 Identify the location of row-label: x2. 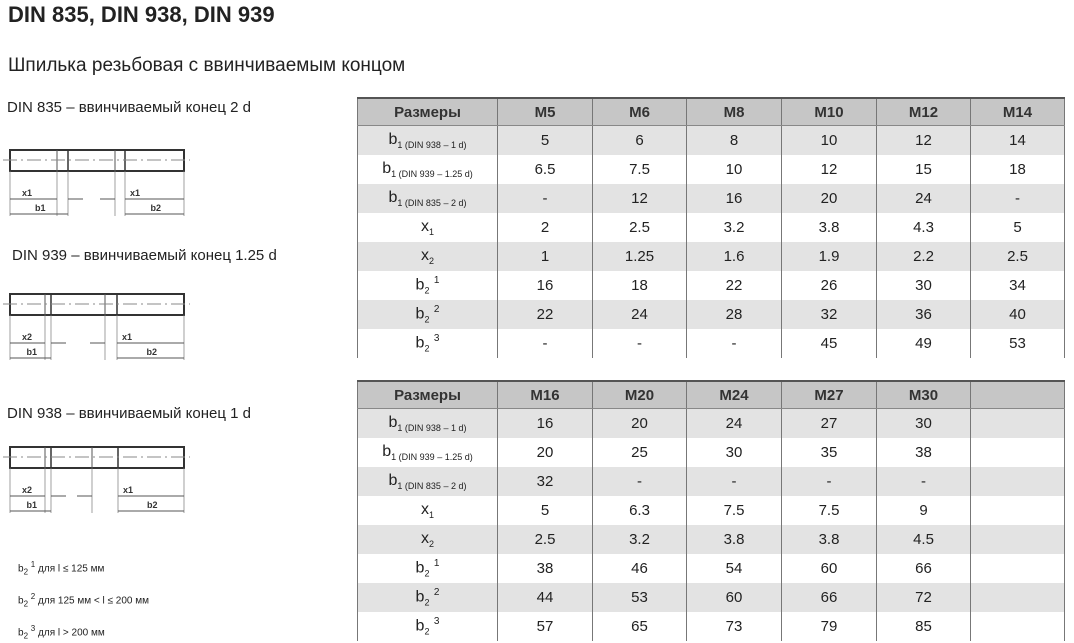
(427, 256).